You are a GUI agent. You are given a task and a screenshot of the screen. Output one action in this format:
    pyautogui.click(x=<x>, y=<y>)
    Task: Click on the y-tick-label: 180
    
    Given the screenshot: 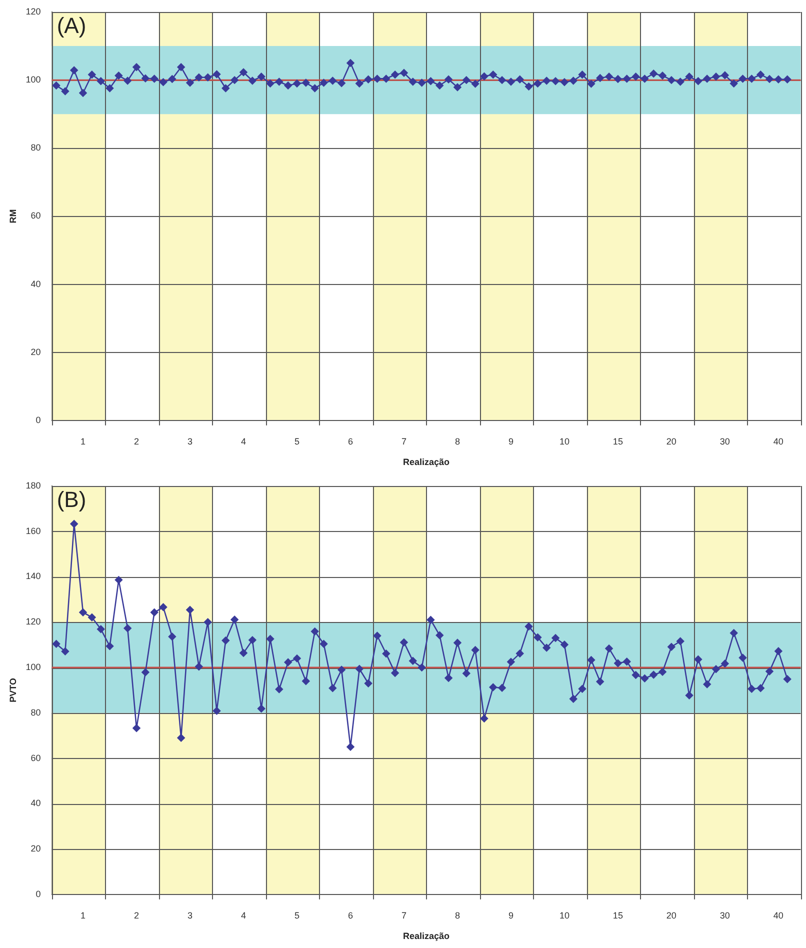 What is the action you would take?
    pyautogui.click(x=33, y=485)
    